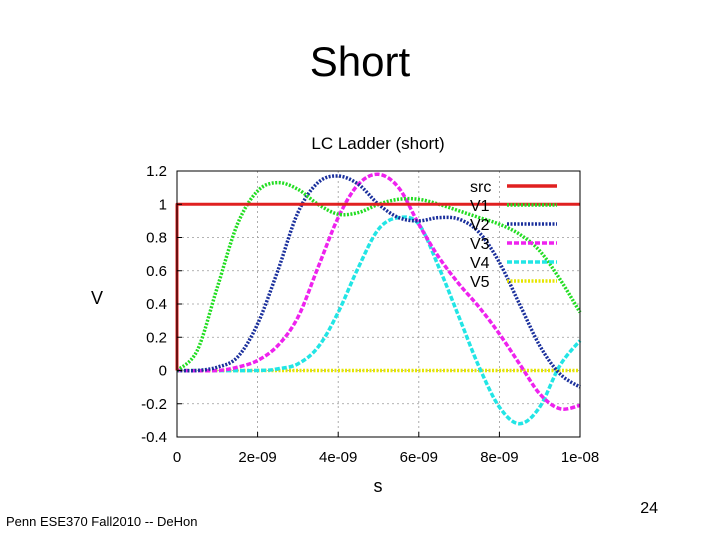 The height and width of the screenshot is (540, 720). What do you see at coordinates (499, 457) in the screenshot?
I see `x-tick-label: 8e-09` at bounding box center [499, 457].